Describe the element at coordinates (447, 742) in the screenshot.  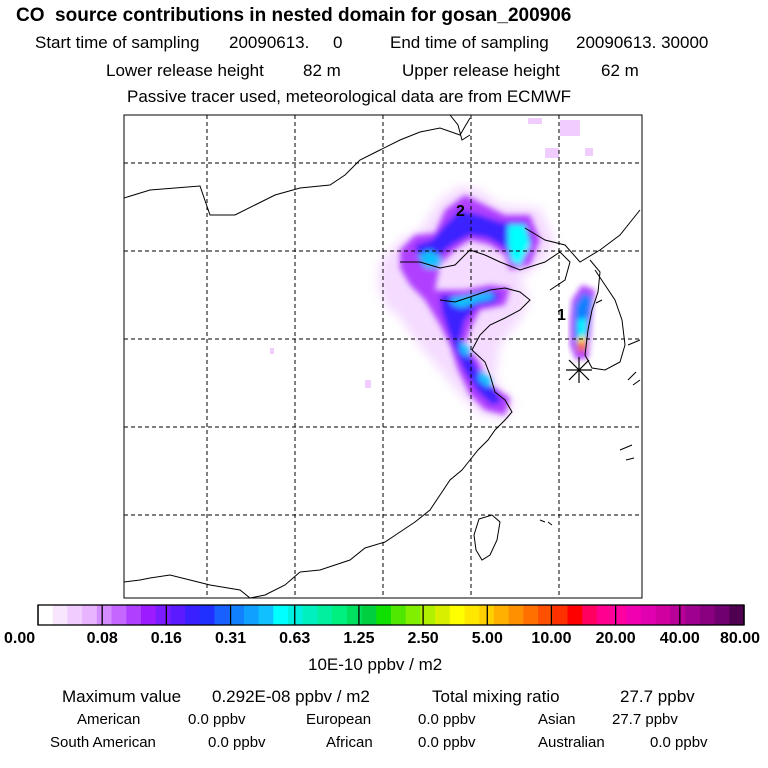
I see `african-value: 0.0 ppbv` at that location.